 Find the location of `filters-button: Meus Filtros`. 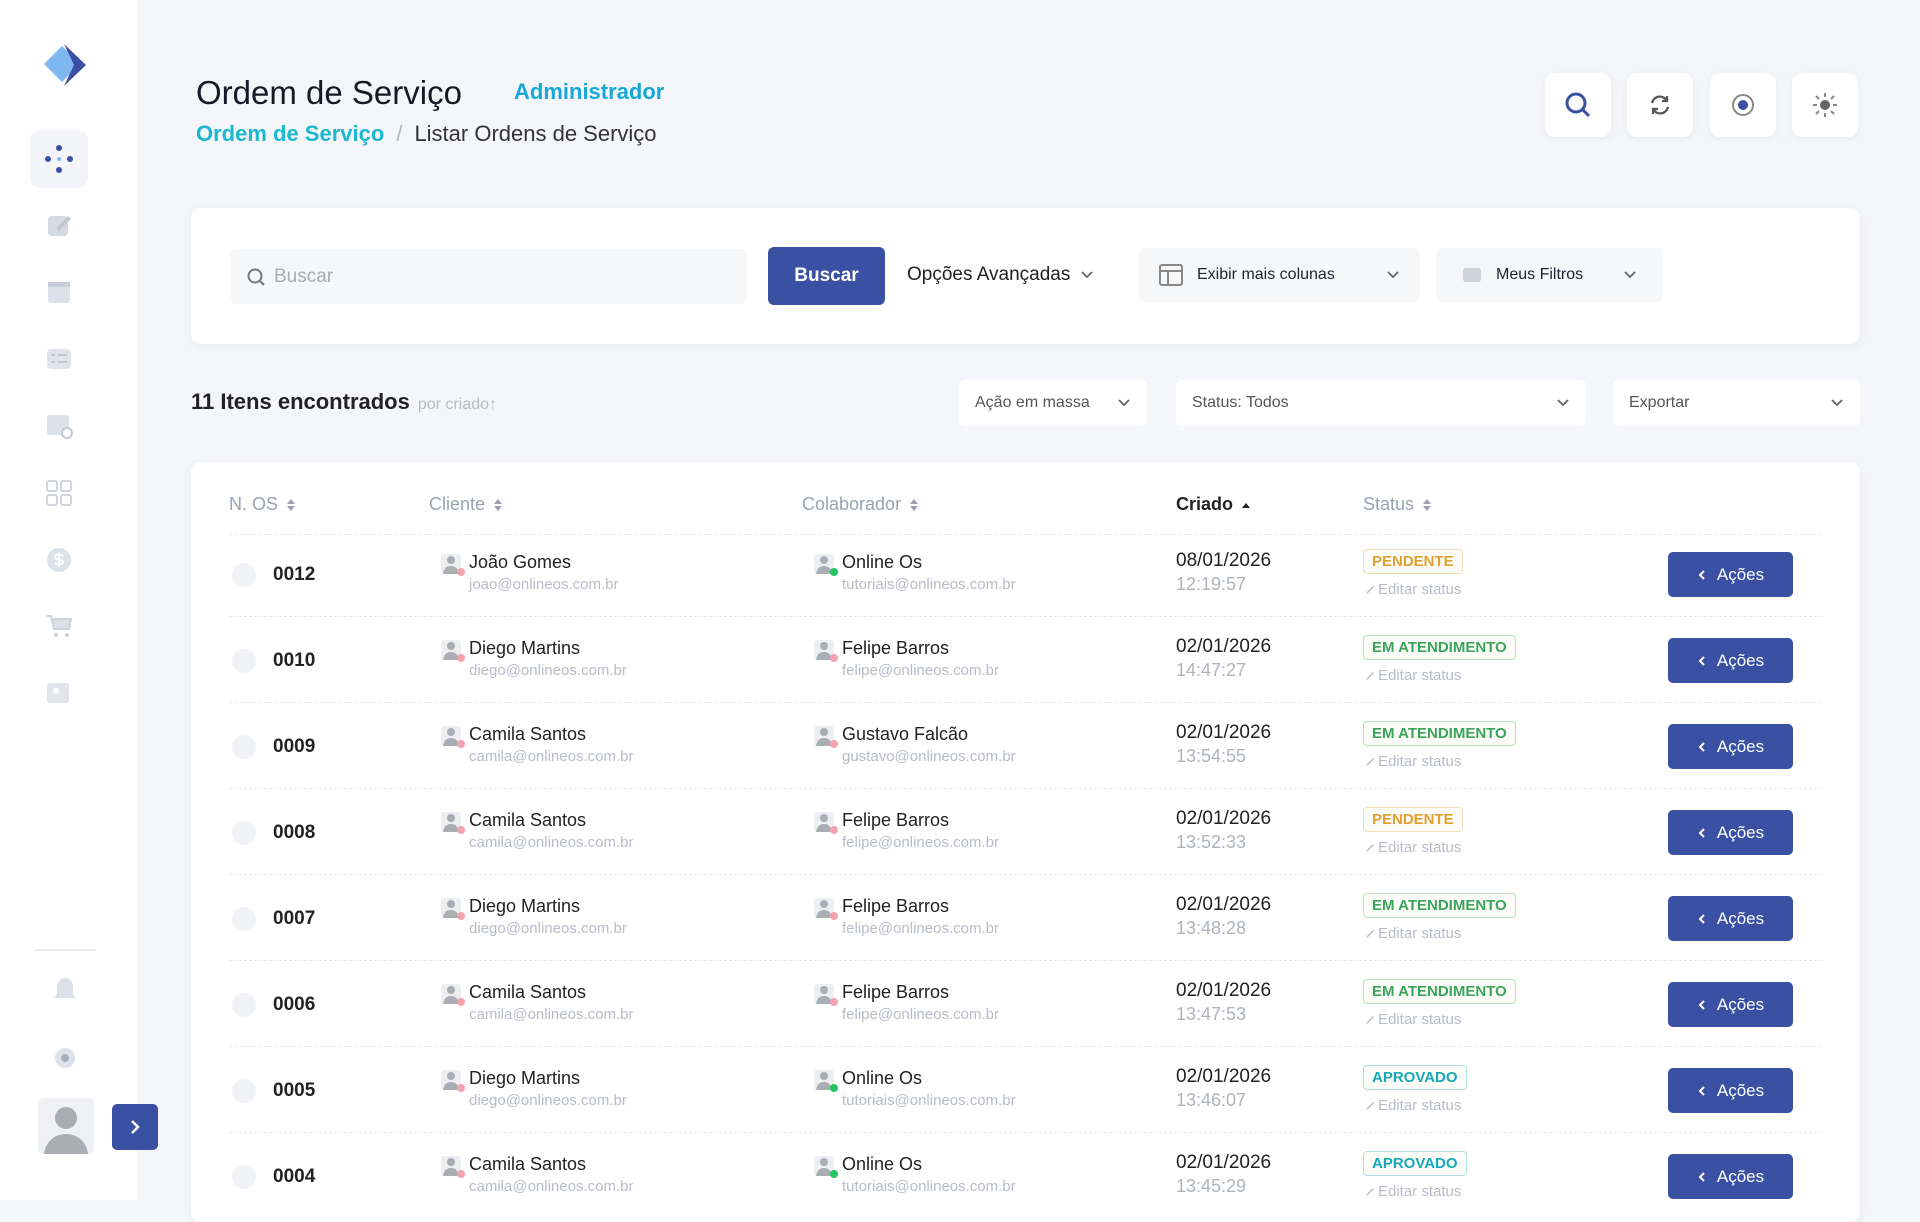

filters-button: Meus Filtros is located at coordinates (1549, 275).